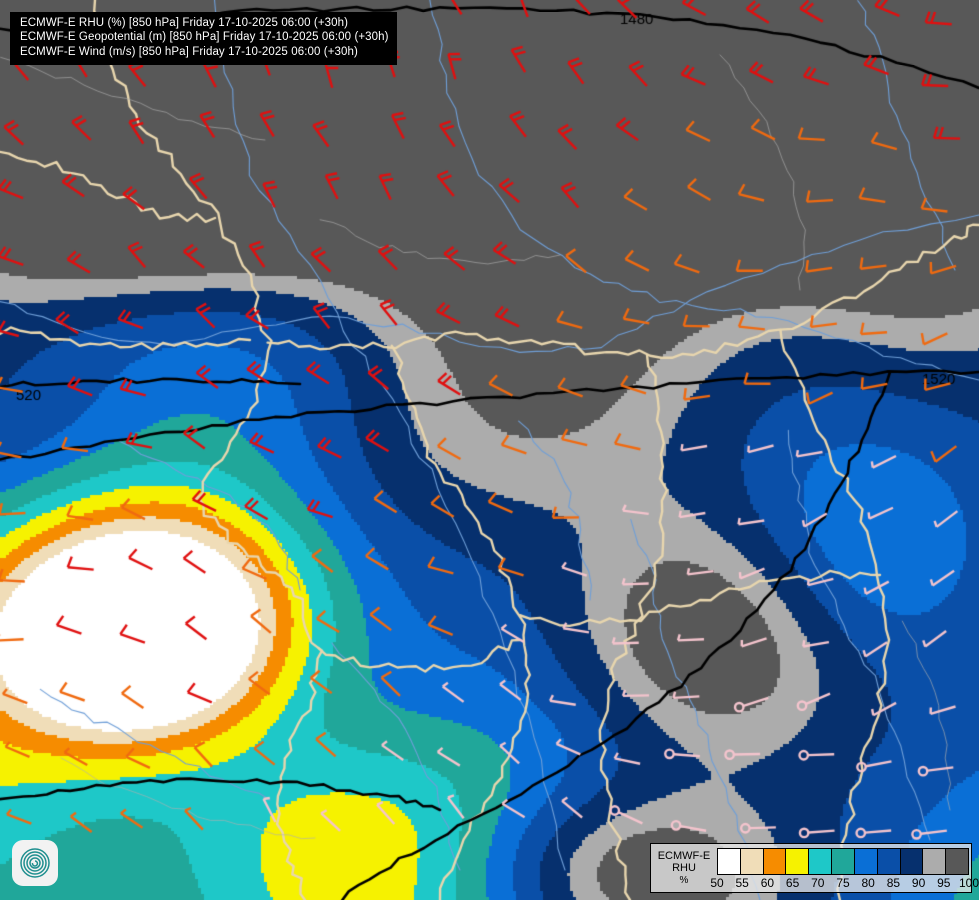 This screenshot has height=900, width=979. I want to click on legend-swatch-strip, so click(843, 861).